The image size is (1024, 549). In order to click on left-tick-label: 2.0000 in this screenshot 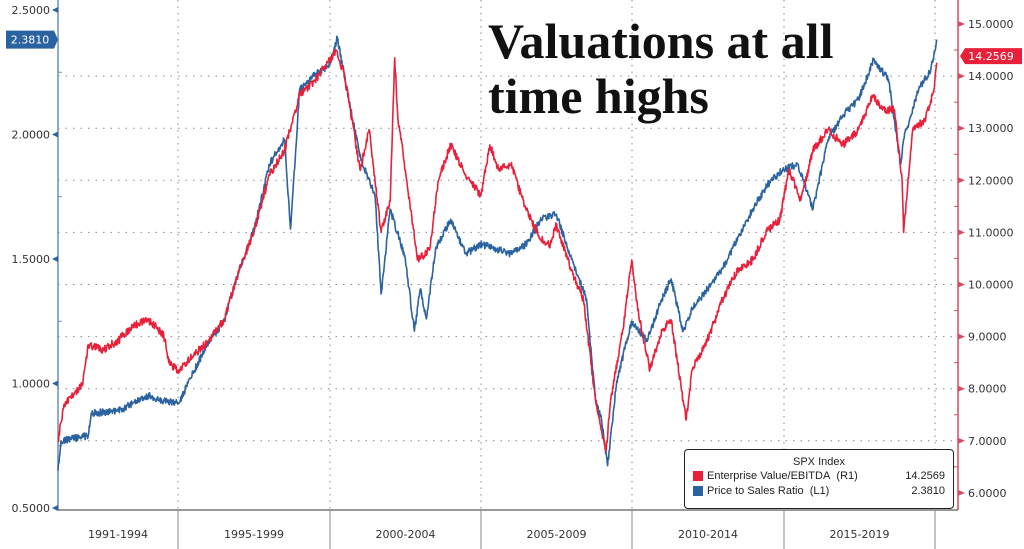, I will do `click(31, 135)`.